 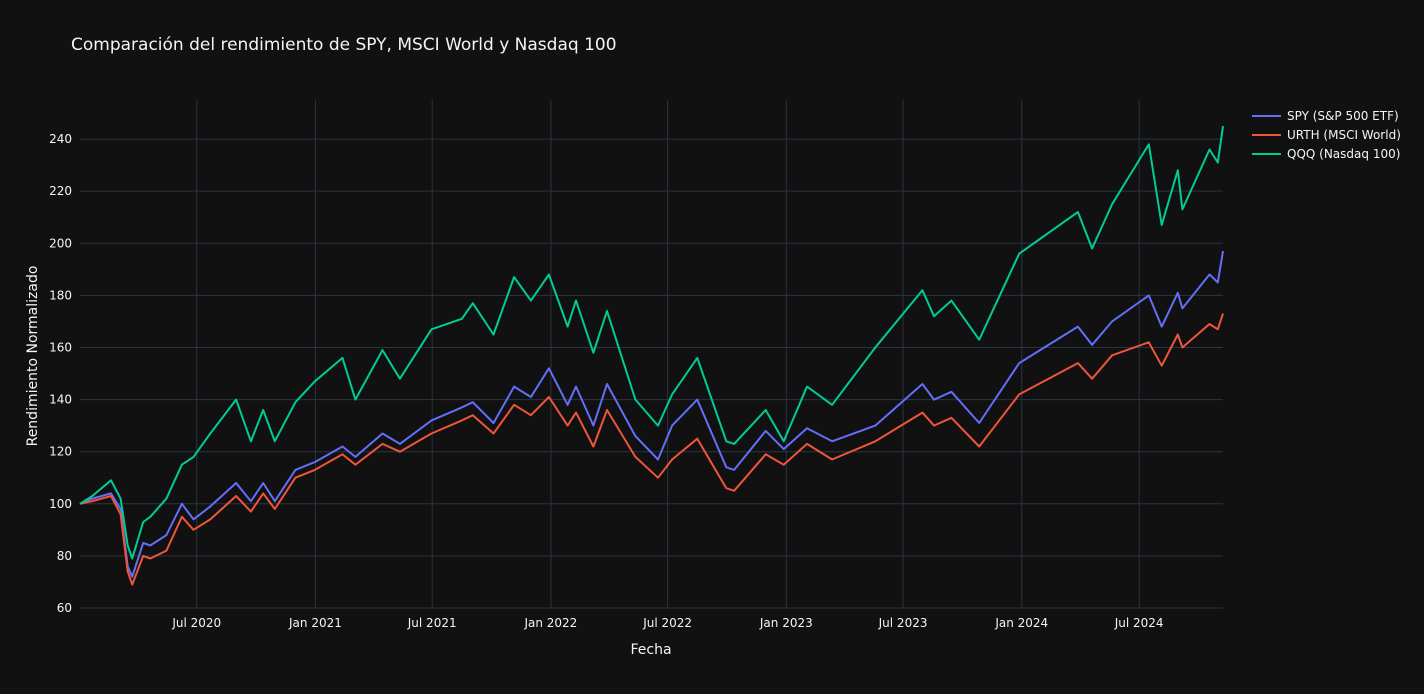 What do you see at coordinates (64, 556) in the screenshot?
I see `y-tick-label: 80` at bounding box center [64, 556].